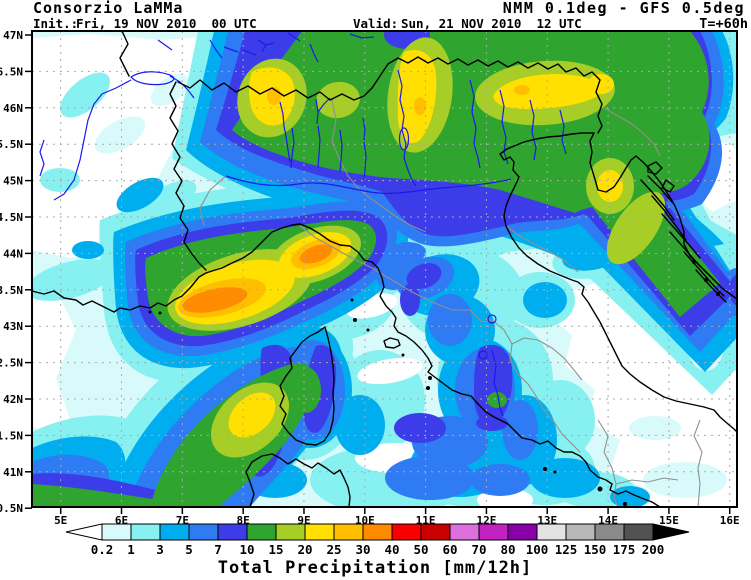  What do you see at coordinates (11, 508) in the screenshot?
I see `lat-tick-label: 40.5N` at bounding box center [11, 508].